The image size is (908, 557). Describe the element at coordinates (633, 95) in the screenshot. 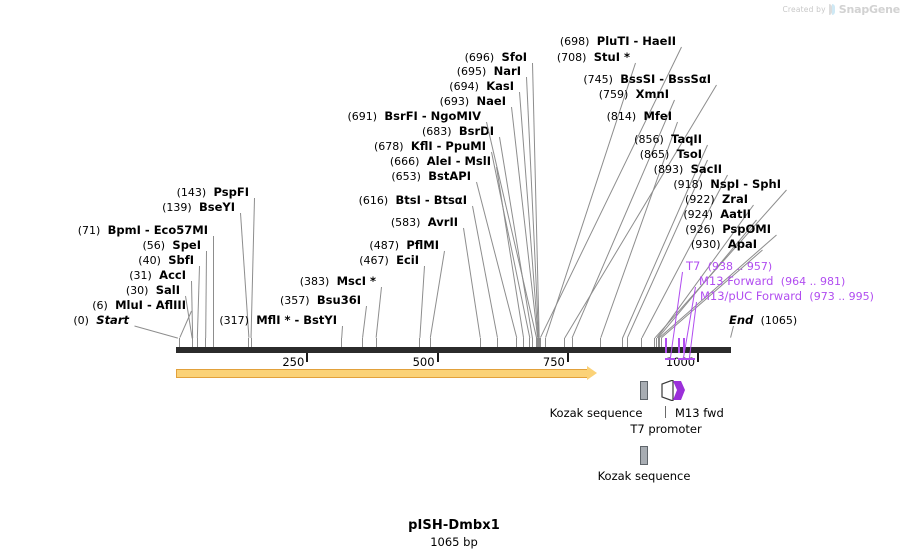

I see `enzyme-label: (759) XmnI` at that location.